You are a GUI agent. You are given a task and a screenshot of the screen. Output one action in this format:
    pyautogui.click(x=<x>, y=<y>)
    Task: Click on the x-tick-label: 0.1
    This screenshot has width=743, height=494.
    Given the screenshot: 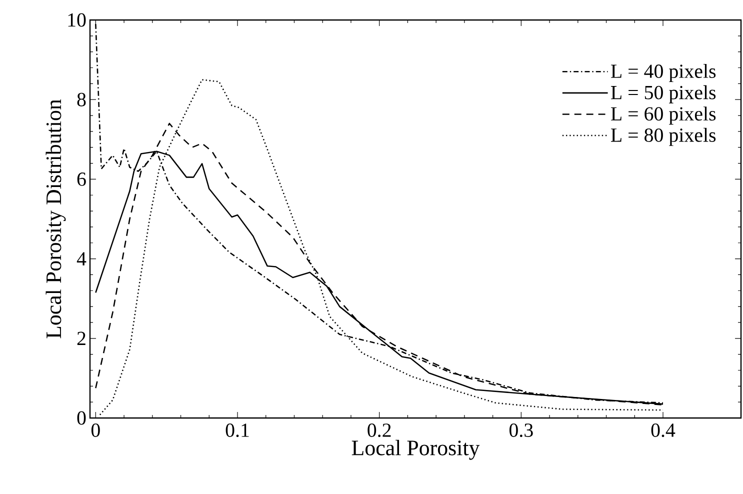 What is the action you would take?
    pyautogui.click(x=237, y=431)
    